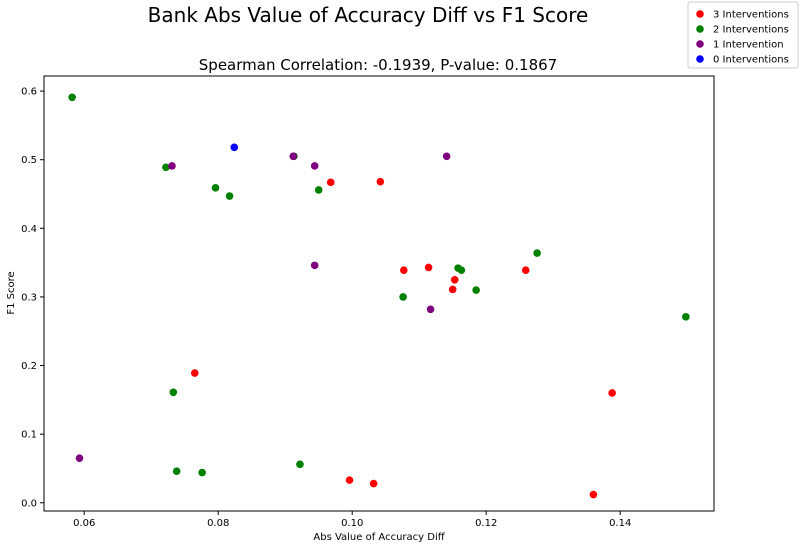 This screenshot has height=553, width=802. Describe the element at coordinates (29, 366) in the screenshot. I see `y-tick-label: 0.2` at that location.